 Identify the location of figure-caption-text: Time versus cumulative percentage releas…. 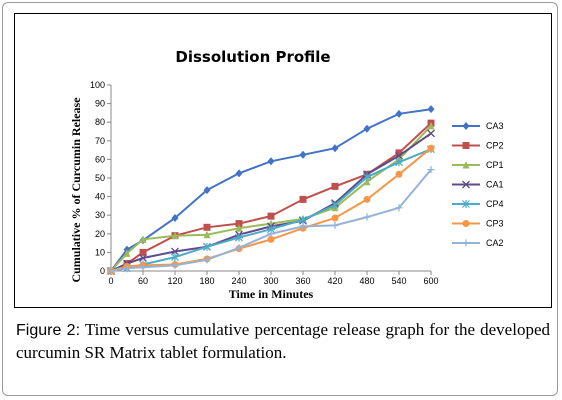
(283, 341).